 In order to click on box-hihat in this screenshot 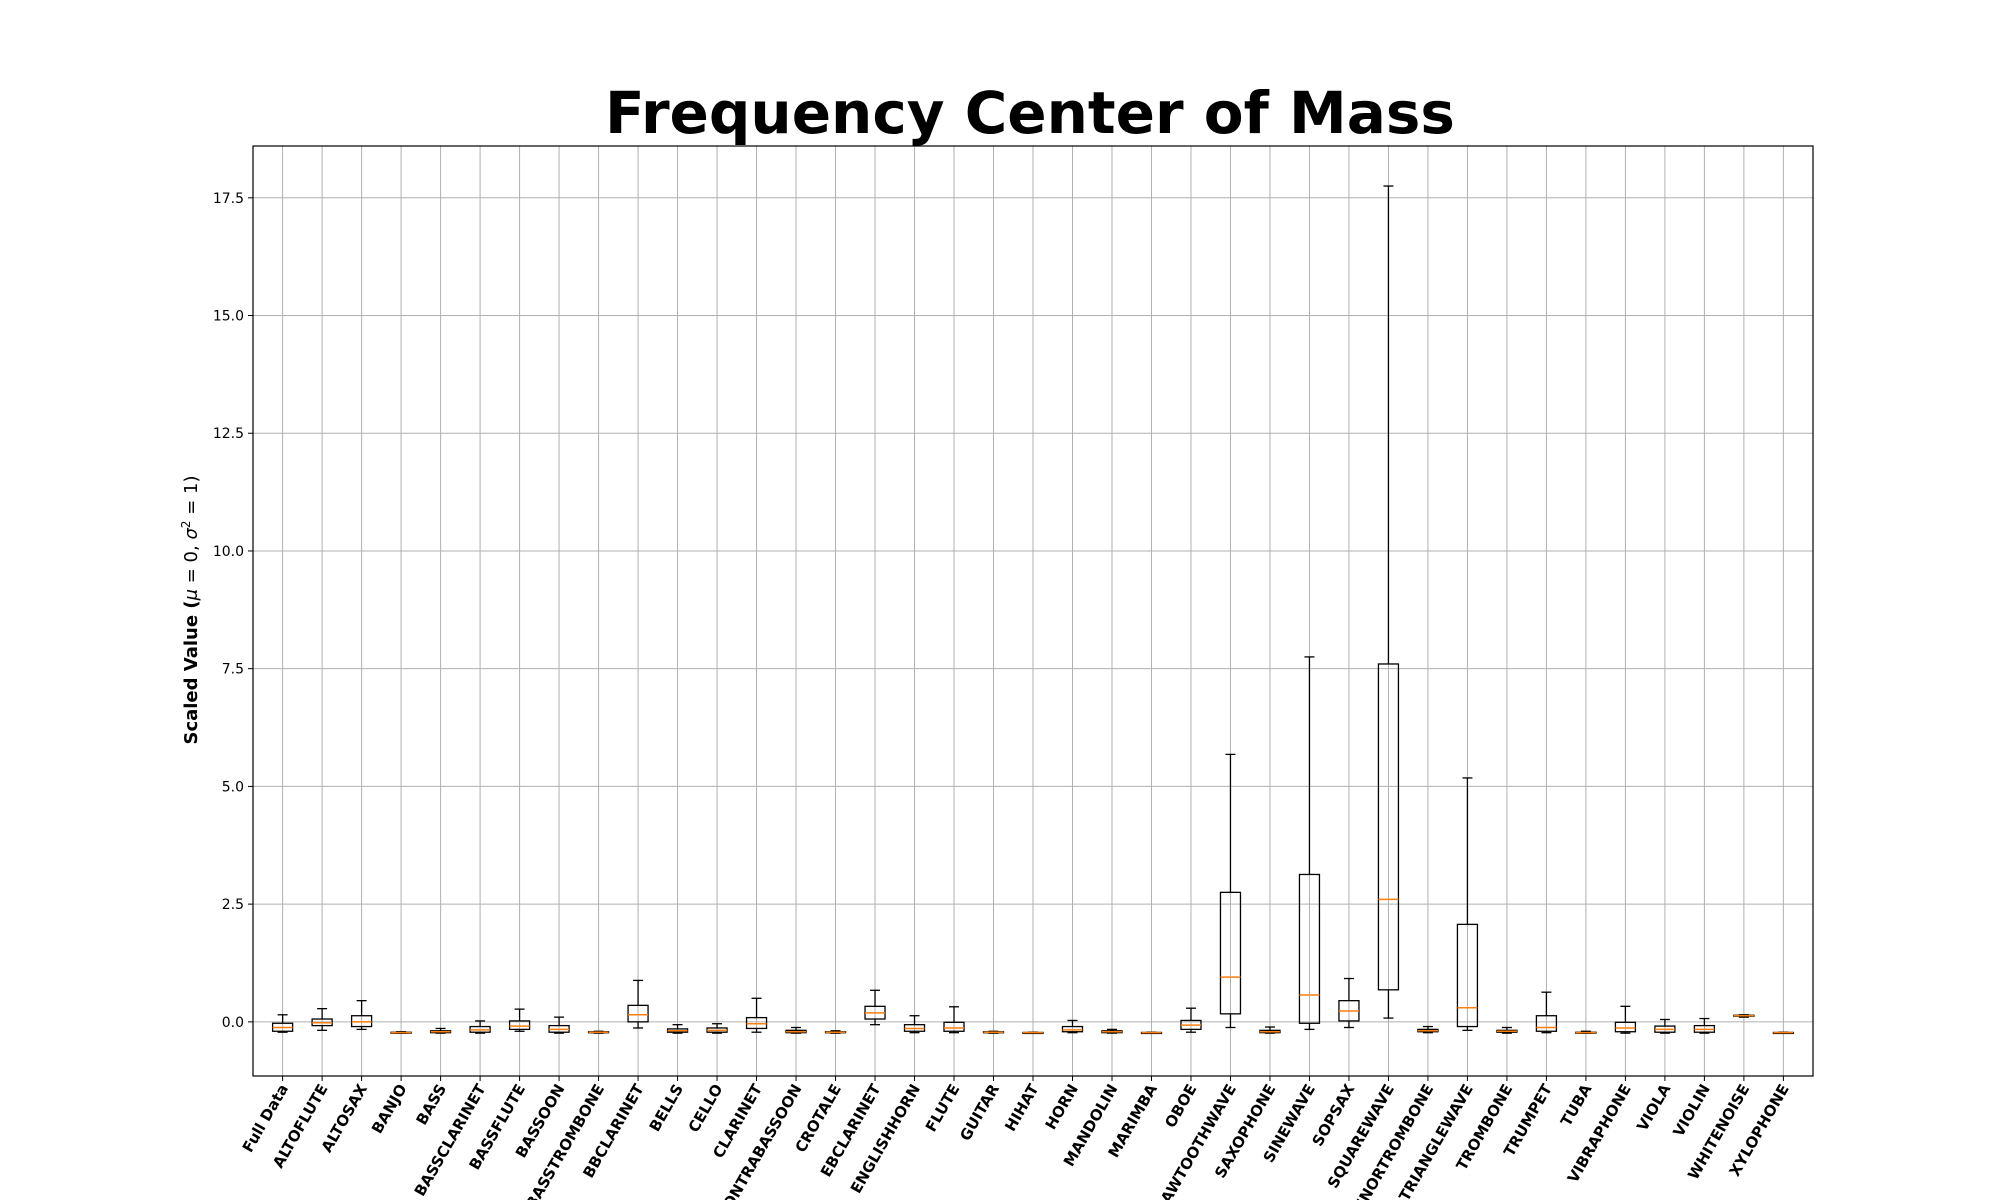, I will do `click(1033, 1033)`.